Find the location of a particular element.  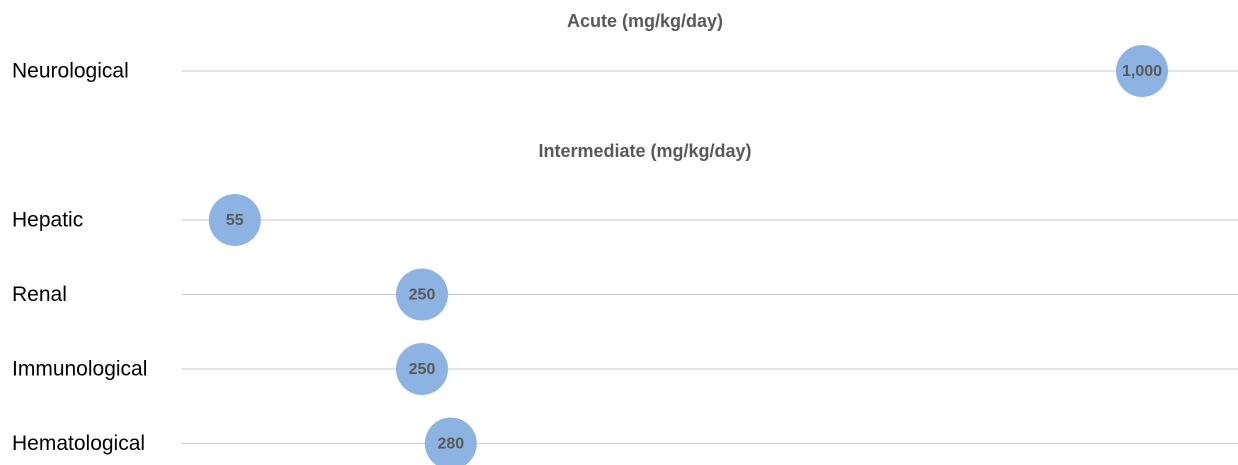

value-label: 1,000 is located at coordinates (1142, 71).